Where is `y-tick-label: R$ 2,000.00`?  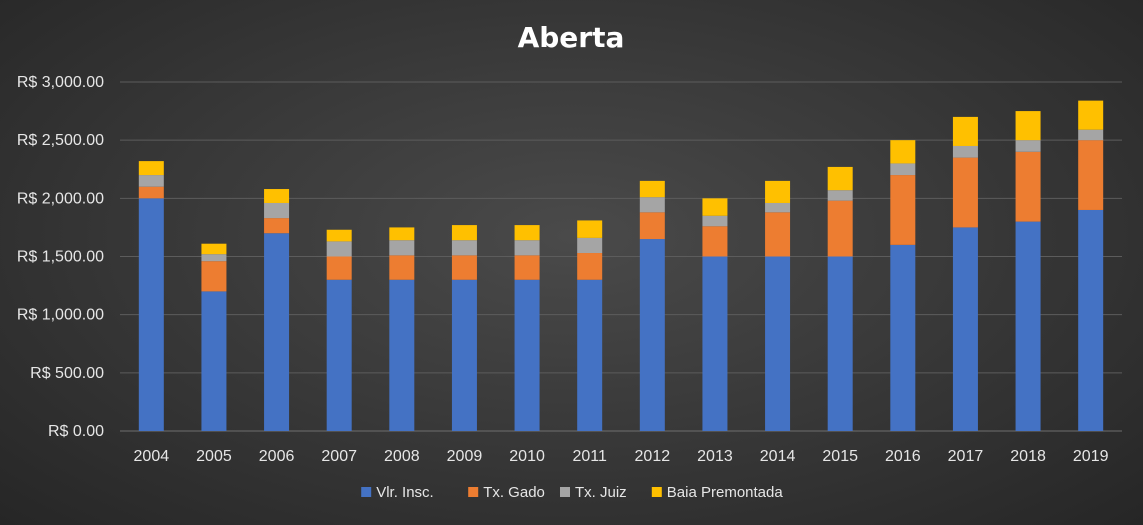
y-tick-label: R$ 2,000.00 is located at coordinates (60, 198).